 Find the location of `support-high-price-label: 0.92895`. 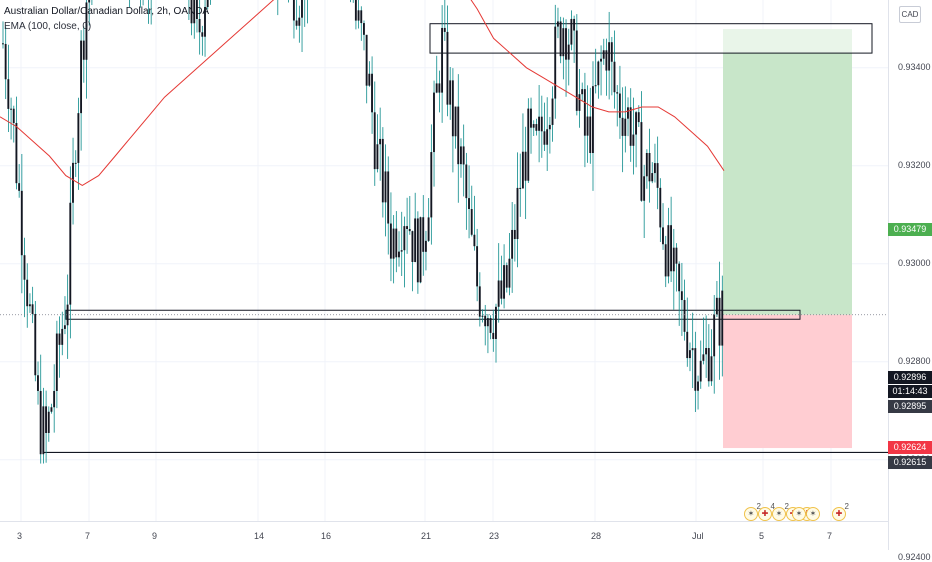

support-high-price-label: 0.92895 is located at coordinates (910, 406).